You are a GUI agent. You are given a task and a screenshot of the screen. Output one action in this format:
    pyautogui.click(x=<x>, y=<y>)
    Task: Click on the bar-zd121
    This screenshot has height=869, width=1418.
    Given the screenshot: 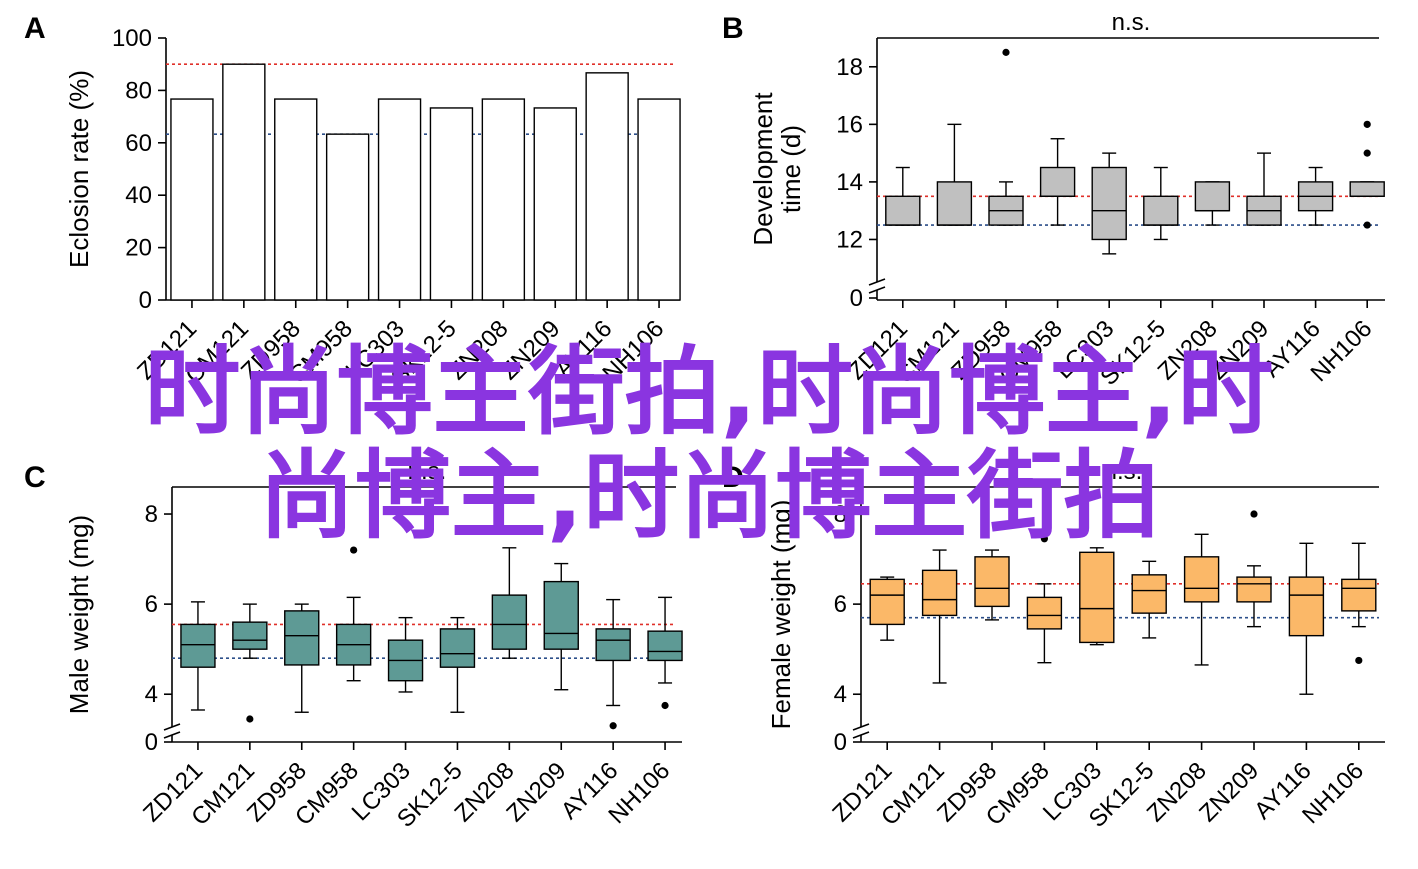 What is the action you would take?
    pyautogui.click(x=192, y=199)
    